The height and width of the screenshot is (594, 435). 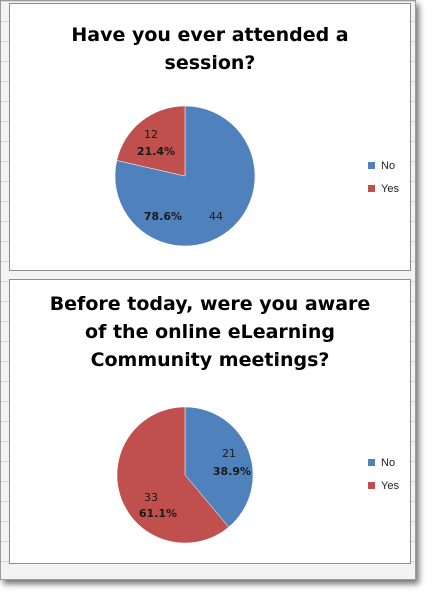 What do you see at coordinates (229, 453) in the screenshot?
I see `data-label-count-no: 21` at bounding box center [229, 453].